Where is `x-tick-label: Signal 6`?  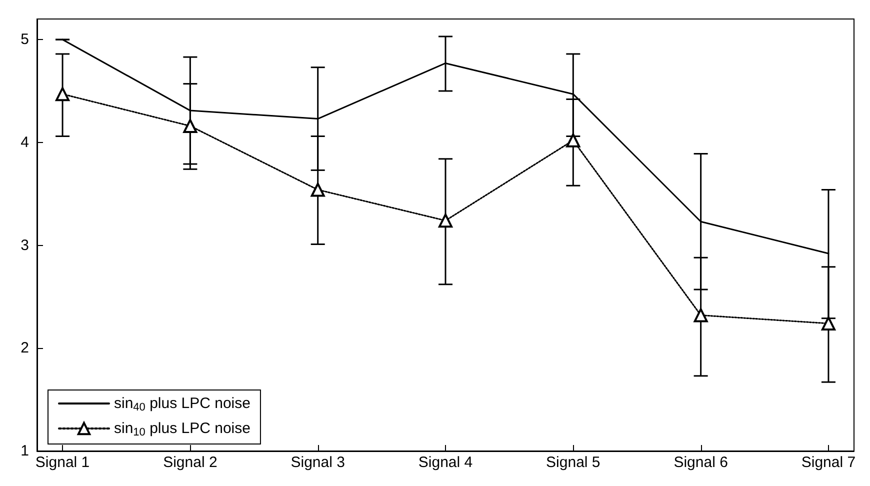
x-tick-label: Signal 6 is located at coordinates (701, 462).